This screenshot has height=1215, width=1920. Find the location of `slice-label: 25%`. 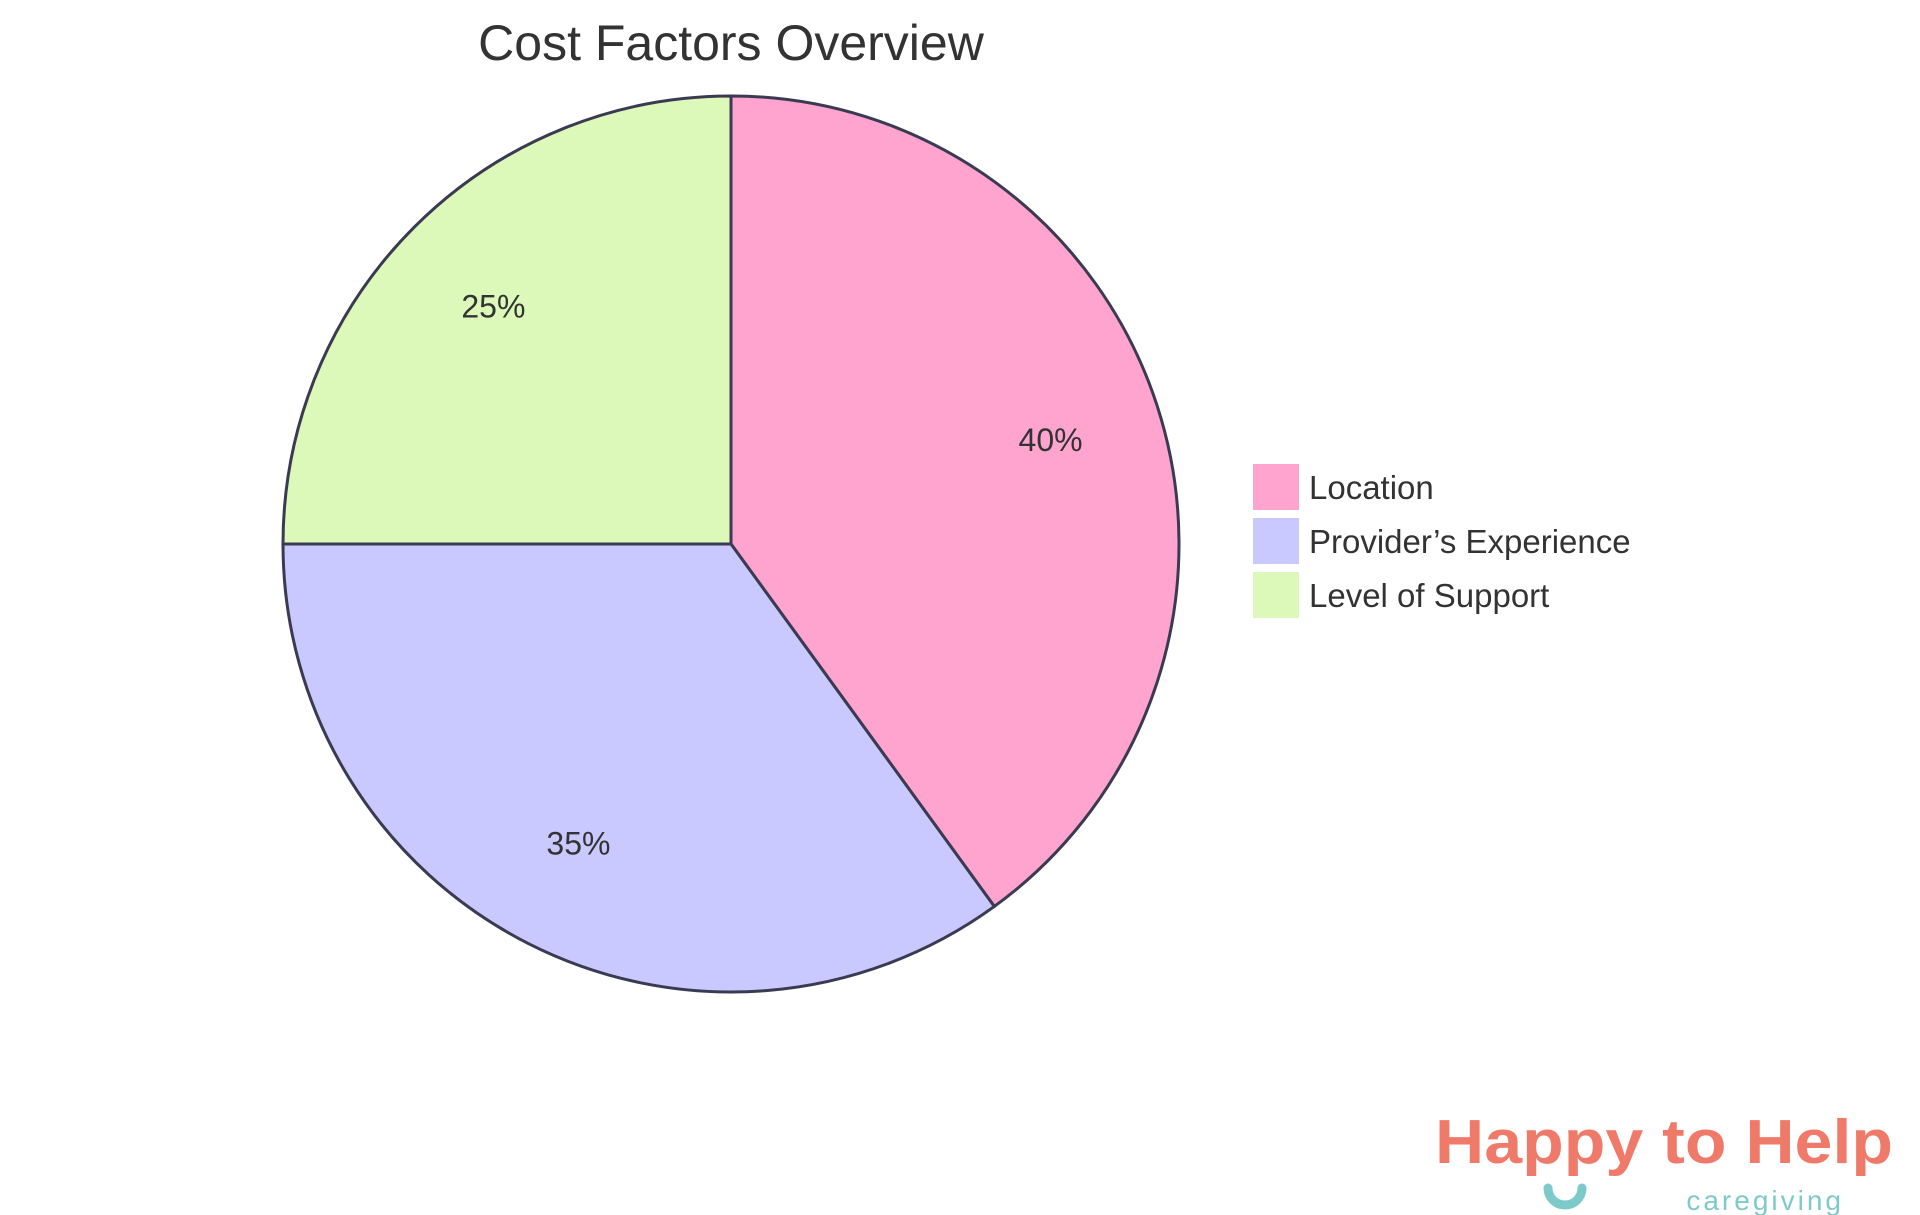

slice-label: 25% is located at coordinates (493, 306).